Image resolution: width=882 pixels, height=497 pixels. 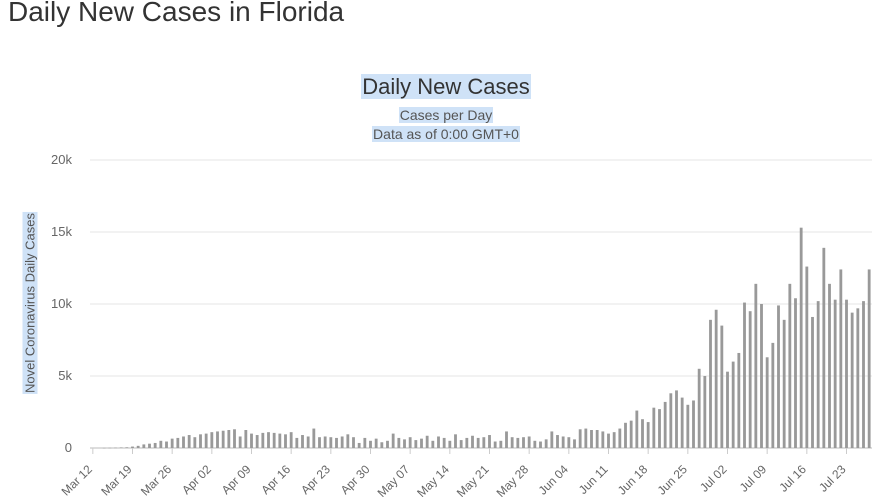 I want to click on chart-title-text: Daily New Cases, so click(x=446, y=86).